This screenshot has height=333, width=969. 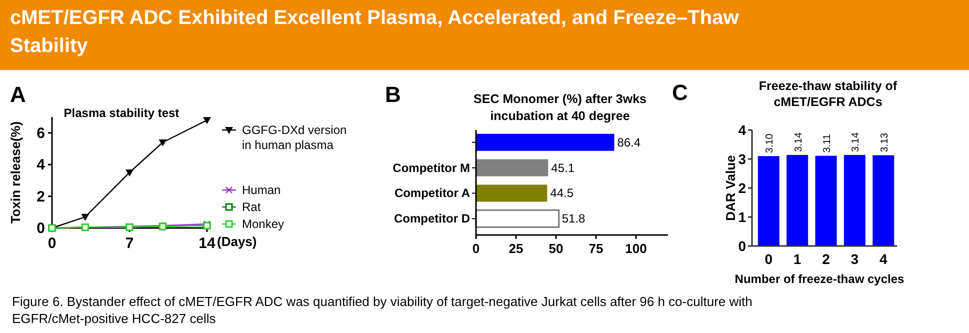 I want to click on x-tick-label: 3, so click(x=854, y=259).